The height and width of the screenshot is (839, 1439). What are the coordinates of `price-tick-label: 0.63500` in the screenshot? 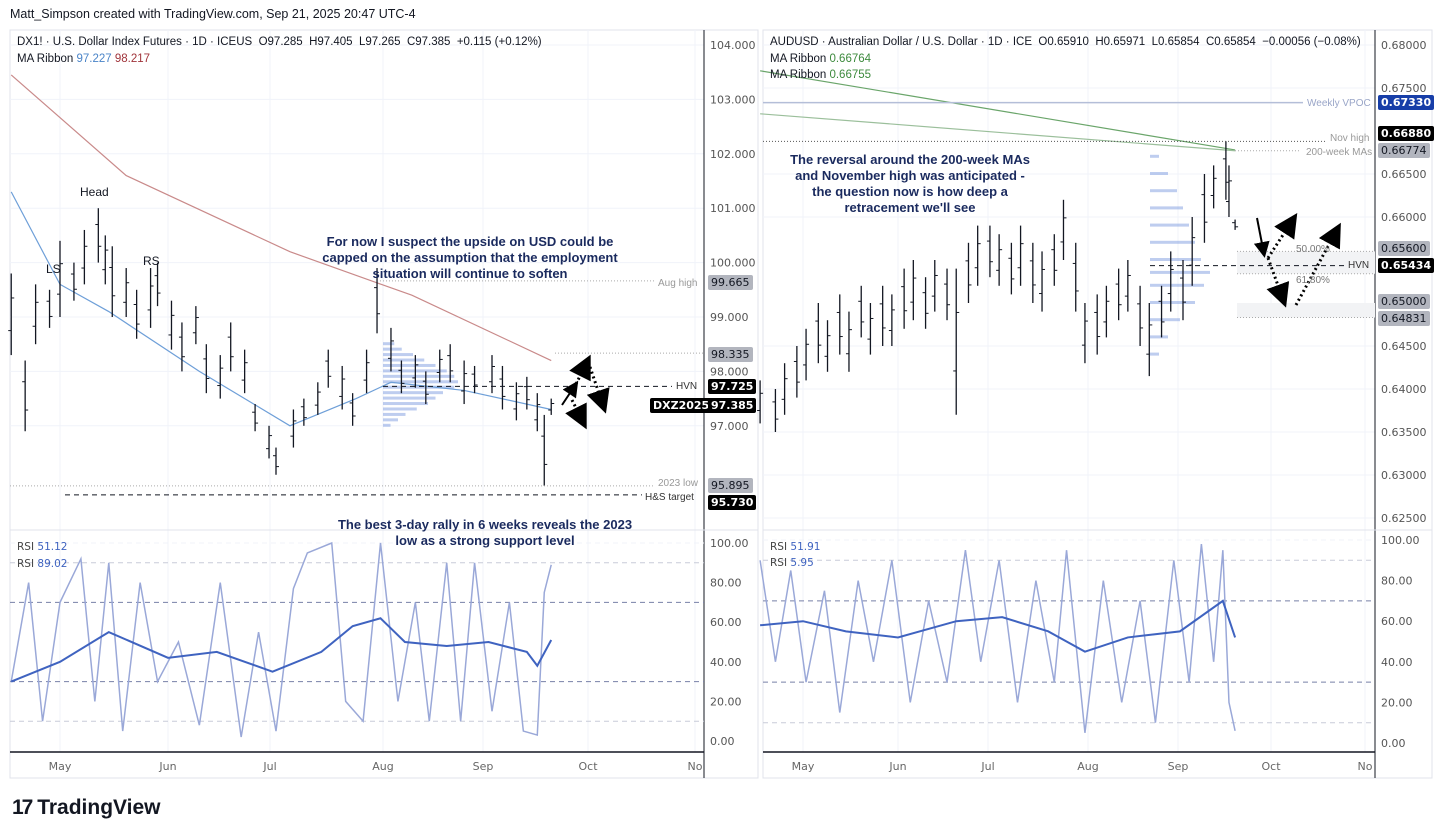 It's located at (1404, 432).